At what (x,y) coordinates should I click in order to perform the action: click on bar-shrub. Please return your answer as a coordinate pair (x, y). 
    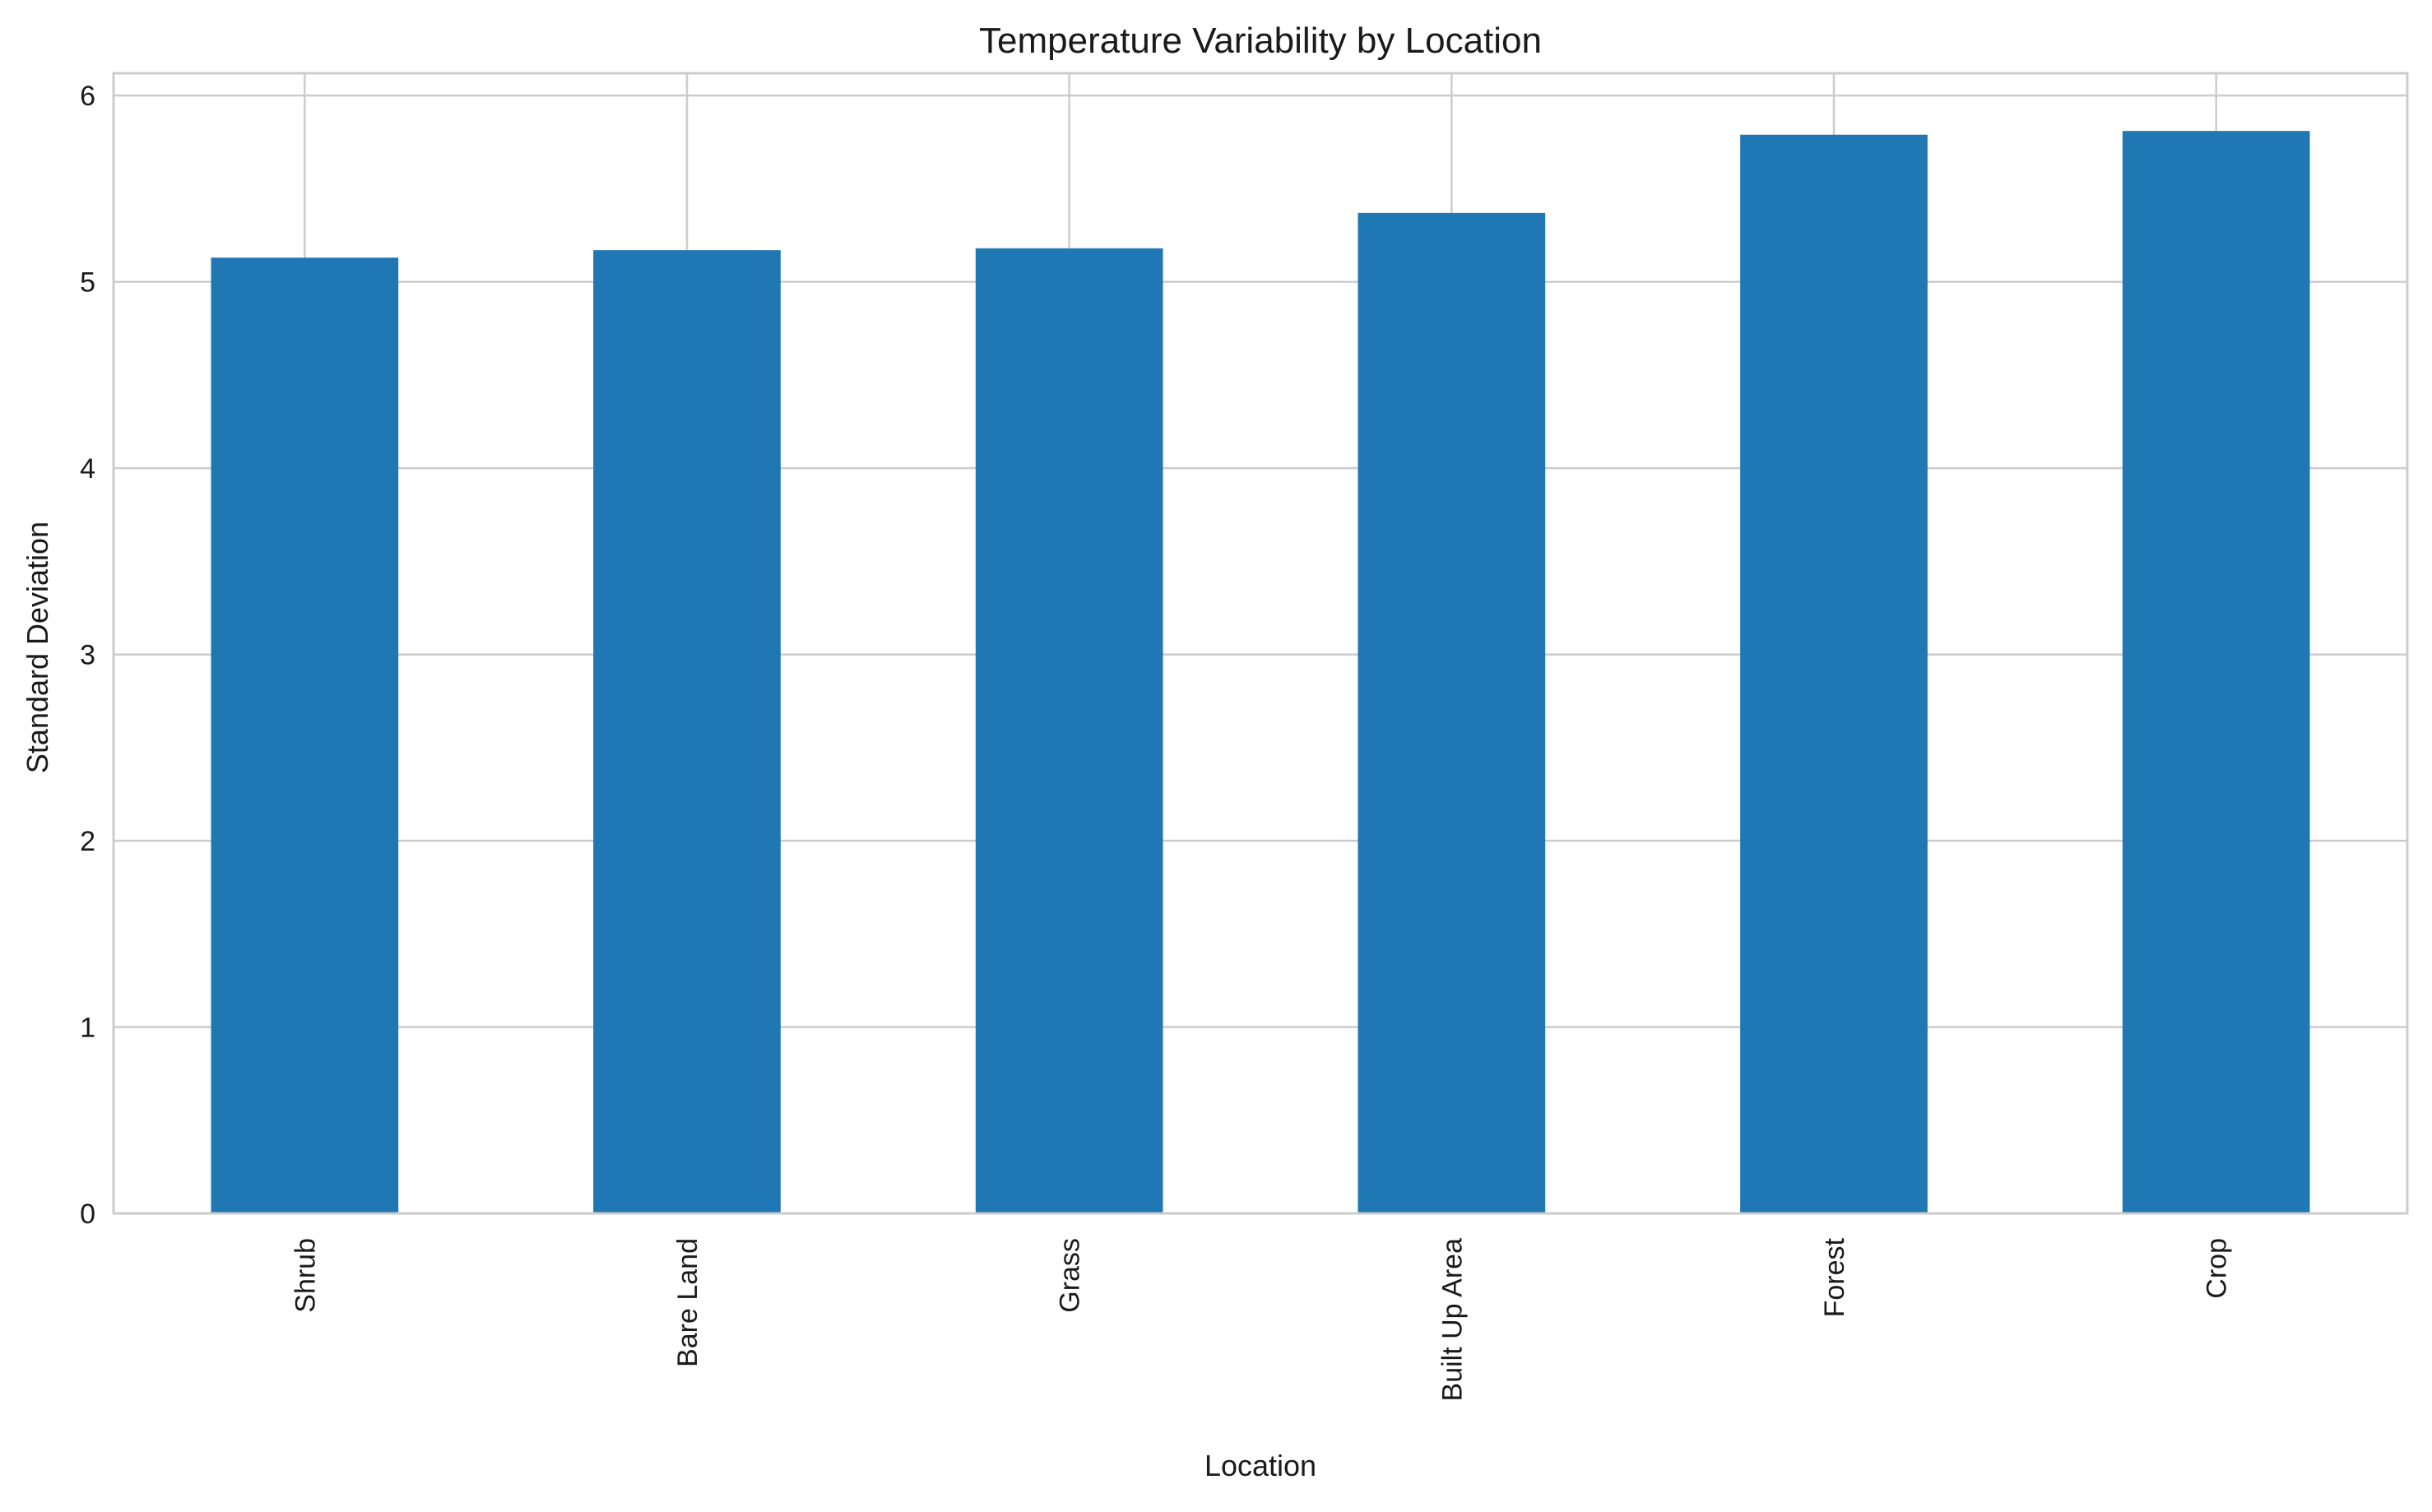
    Looking at the image, I should click on (305, 735).